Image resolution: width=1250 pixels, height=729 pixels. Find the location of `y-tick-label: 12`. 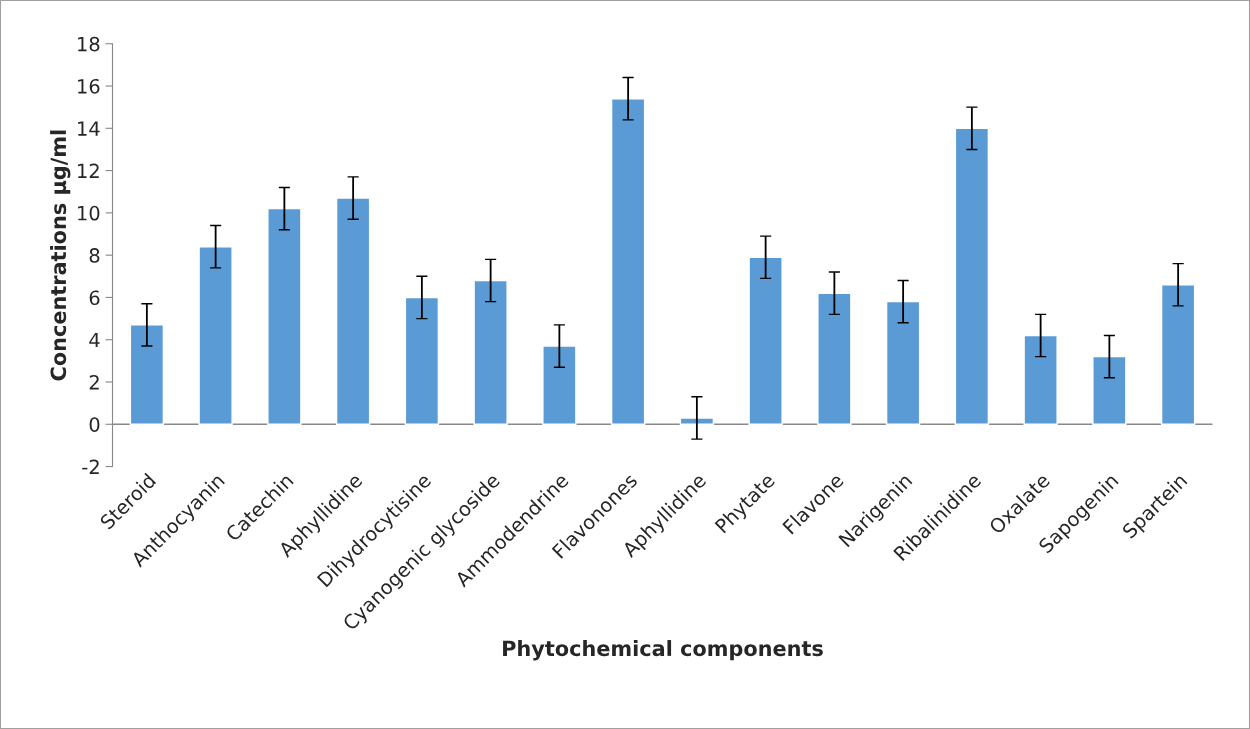

y-tick-label: 12 is located at coordinates (88, 170).